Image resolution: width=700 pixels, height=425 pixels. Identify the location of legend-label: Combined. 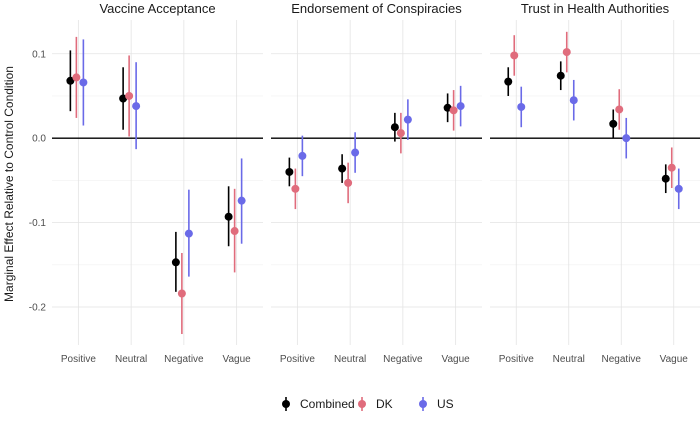
(327, 404).